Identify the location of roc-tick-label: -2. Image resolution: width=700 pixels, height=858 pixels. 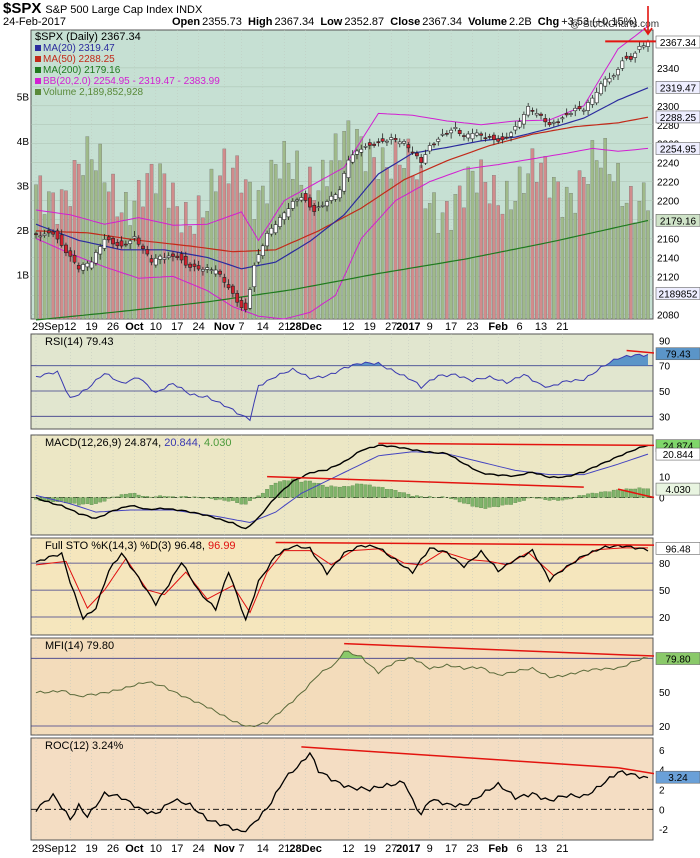
(663, 830).